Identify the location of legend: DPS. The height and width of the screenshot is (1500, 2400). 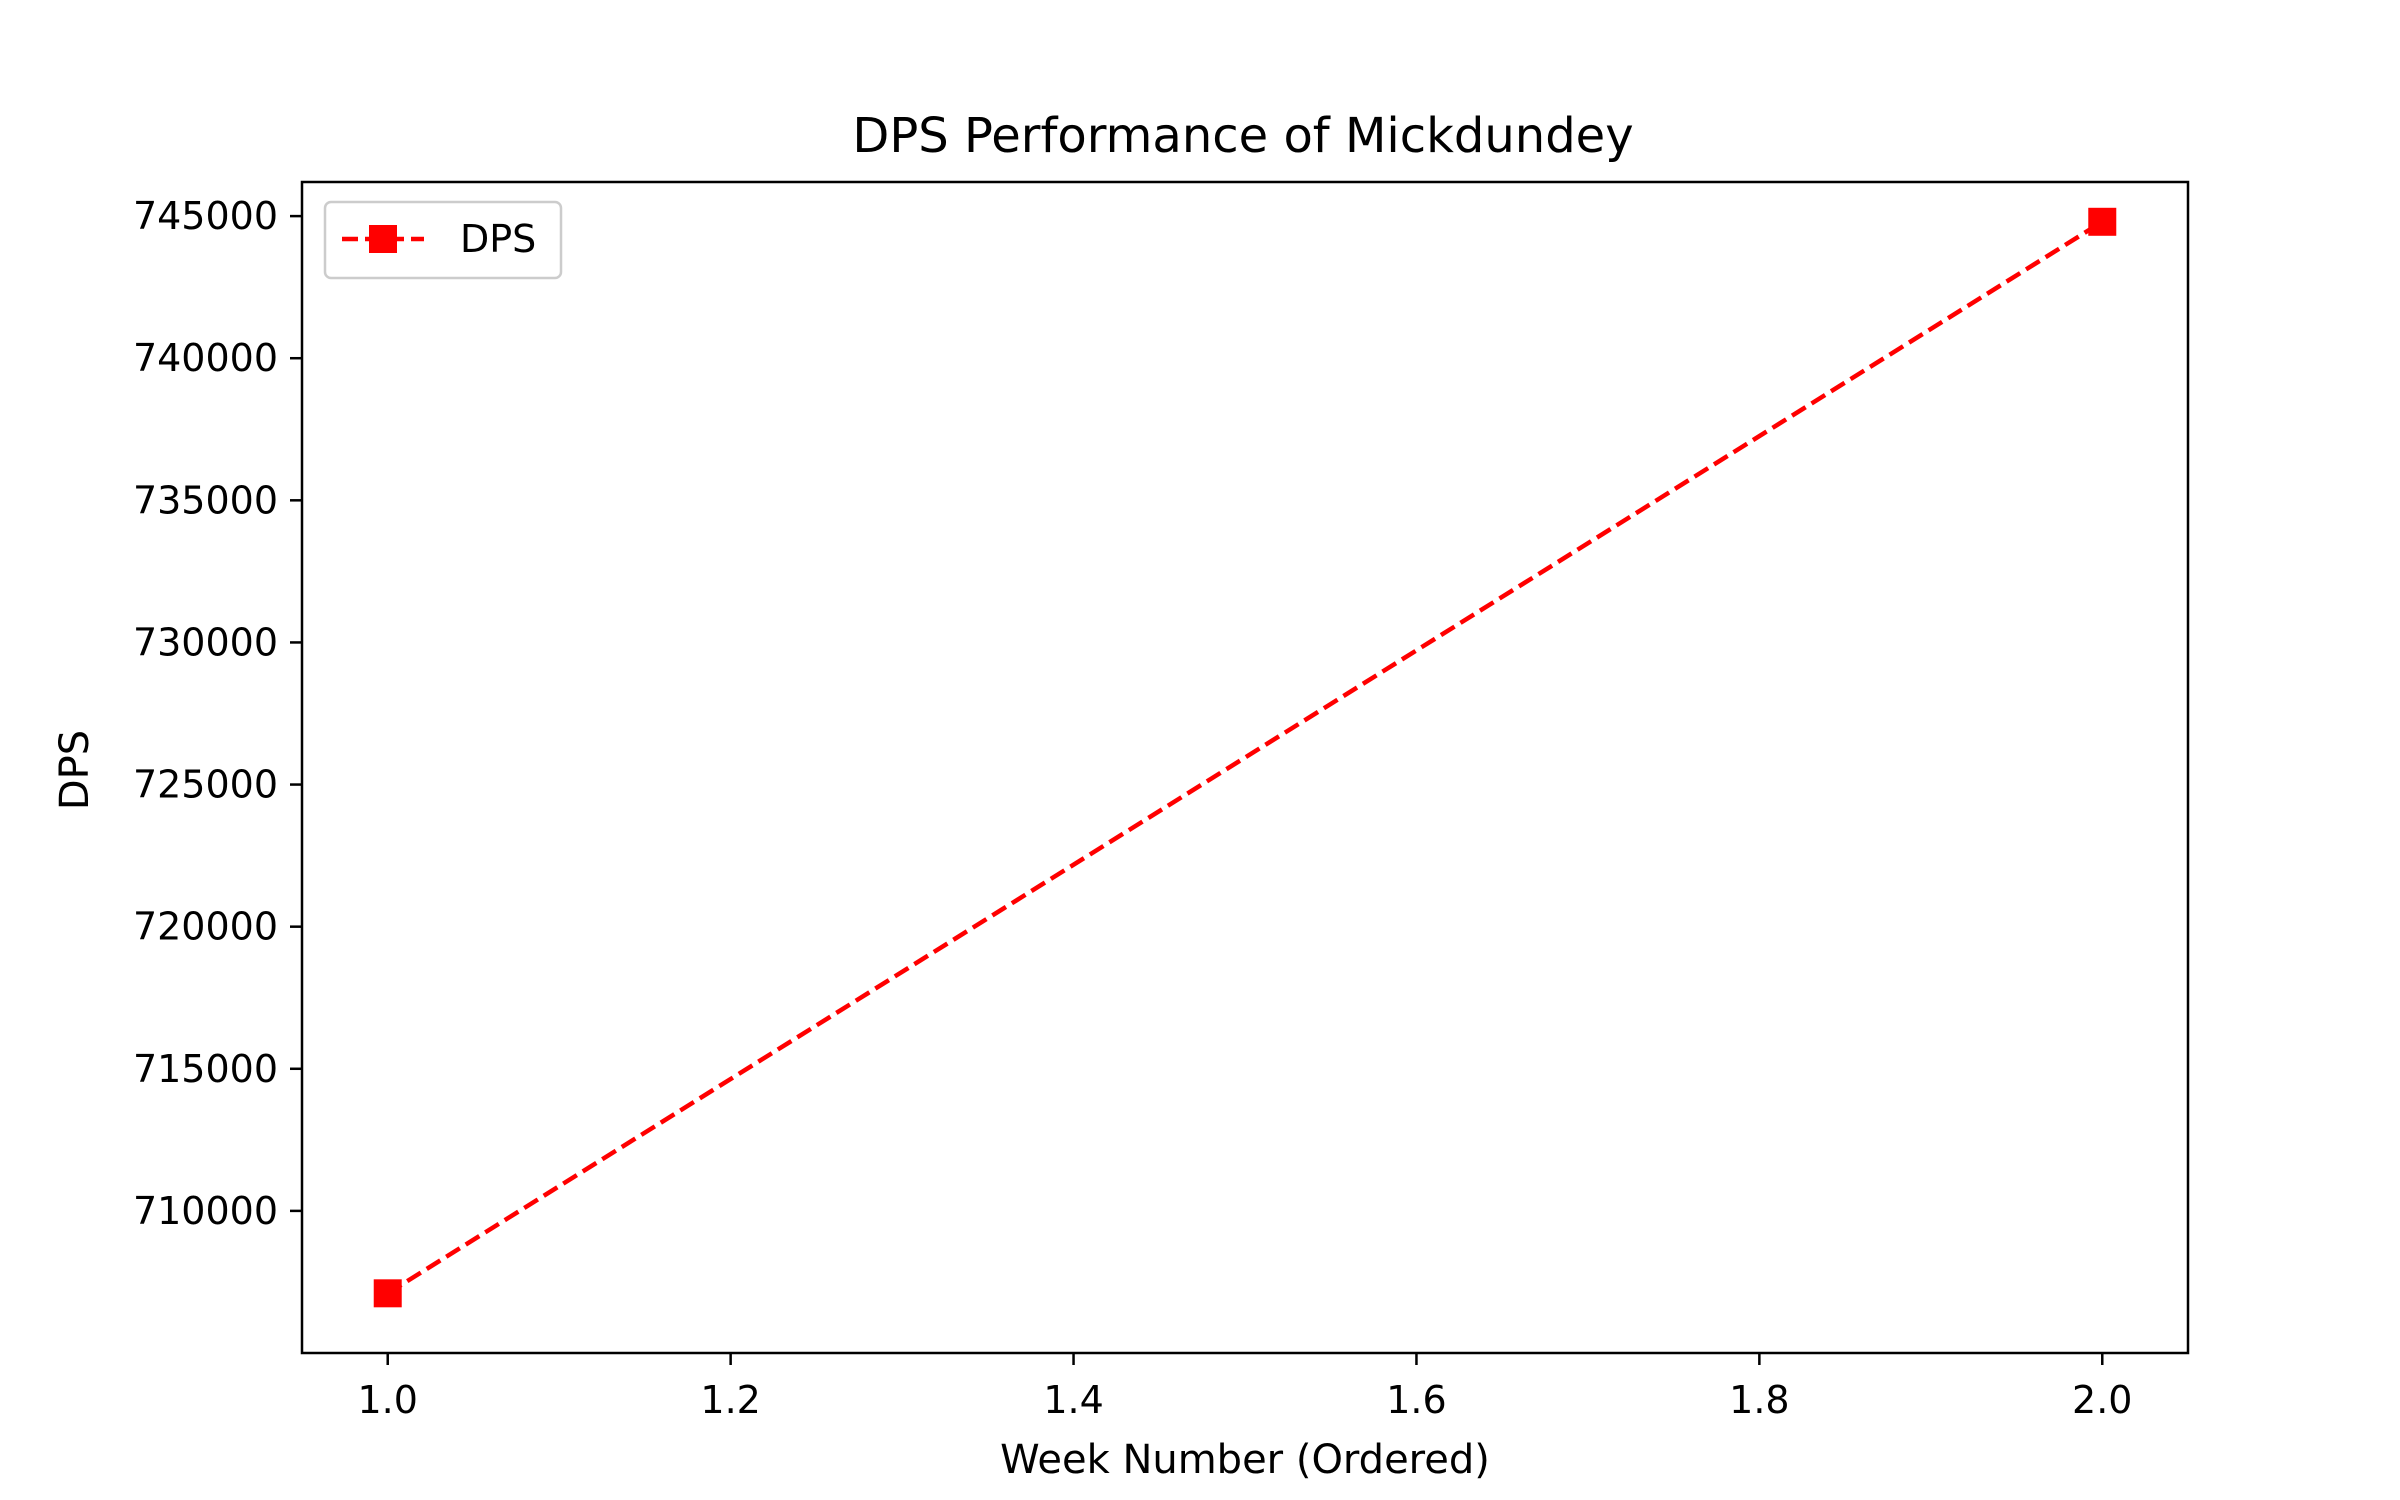
(443, 240).